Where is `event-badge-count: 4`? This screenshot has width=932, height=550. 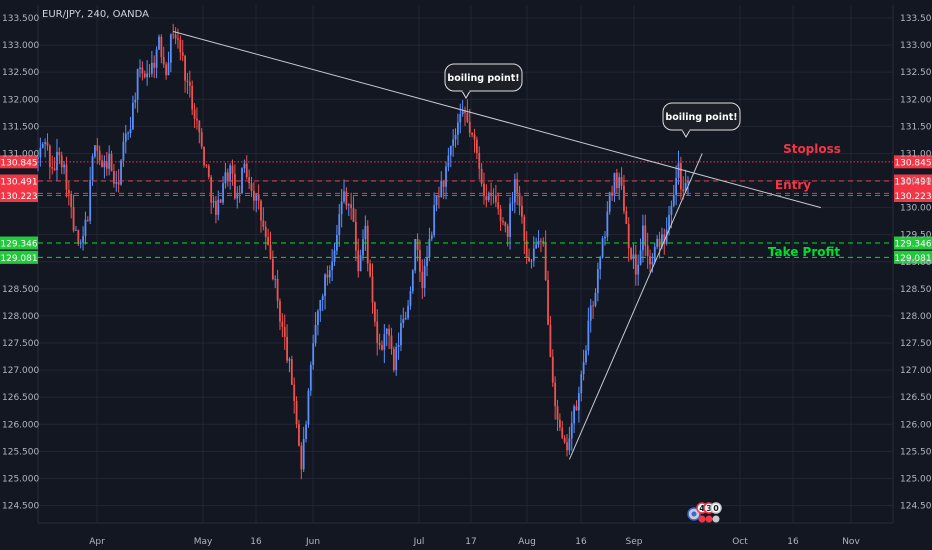 event-badge-count: 4 is located at coordinates (702, 508).